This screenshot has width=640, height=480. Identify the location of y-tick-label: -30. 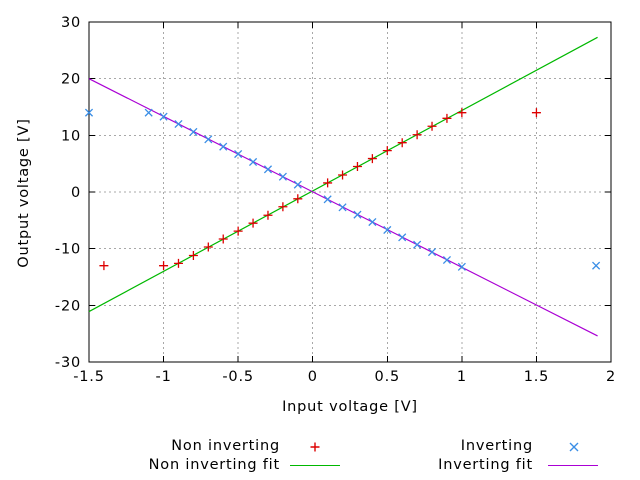
(68, 363).